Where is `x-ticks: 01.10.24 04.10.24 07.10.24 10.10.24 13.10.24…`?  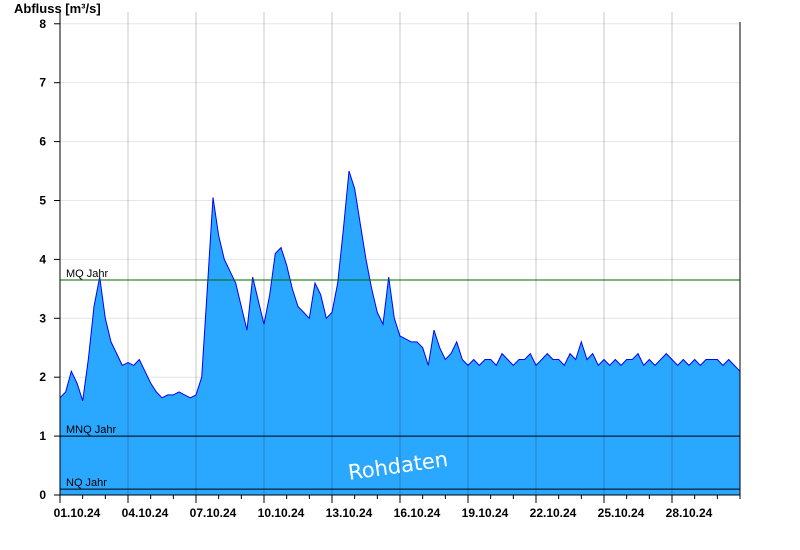
x-ticks: 01.10.24 04.10.24 07.10.24 10.10.24 13.10.24… is located at coordinates (397, 507).